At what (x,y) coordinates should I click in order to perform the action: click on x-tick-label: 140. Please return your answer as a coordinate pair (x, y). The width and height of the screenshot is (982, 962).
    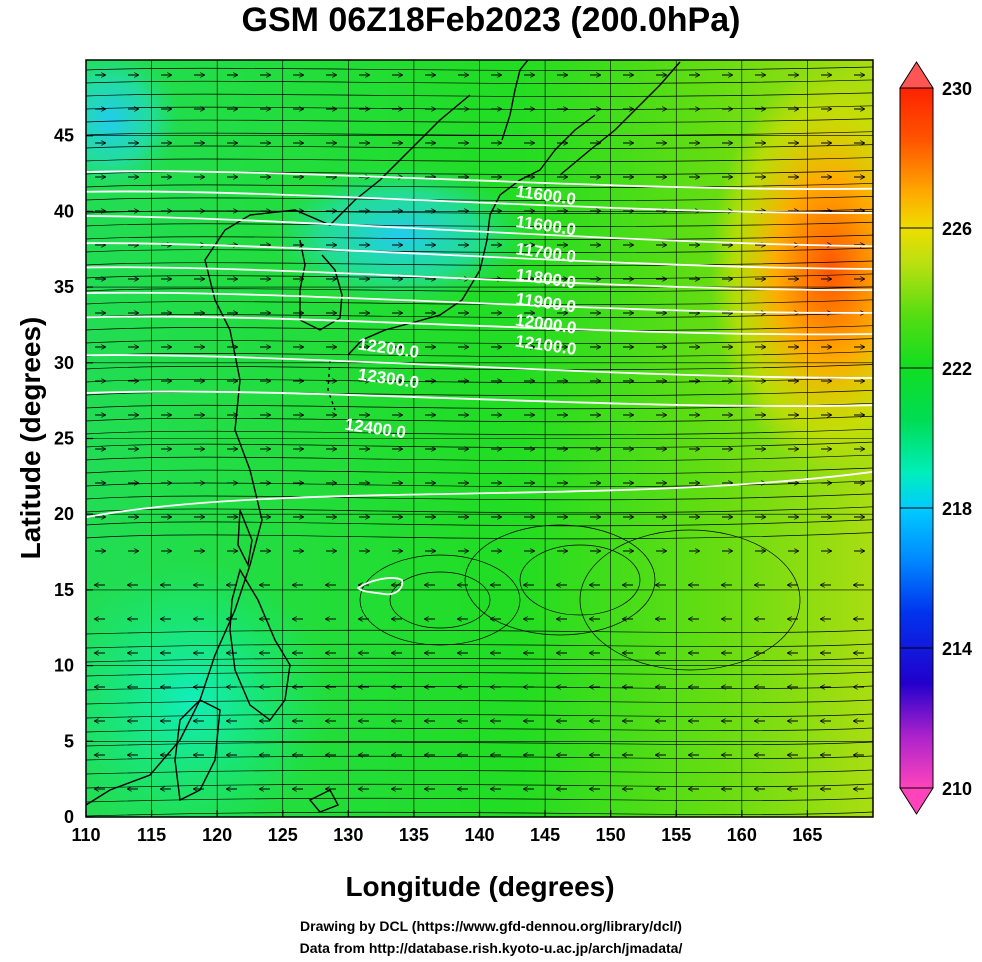
    Looking at the image, I should click on (479, 835).